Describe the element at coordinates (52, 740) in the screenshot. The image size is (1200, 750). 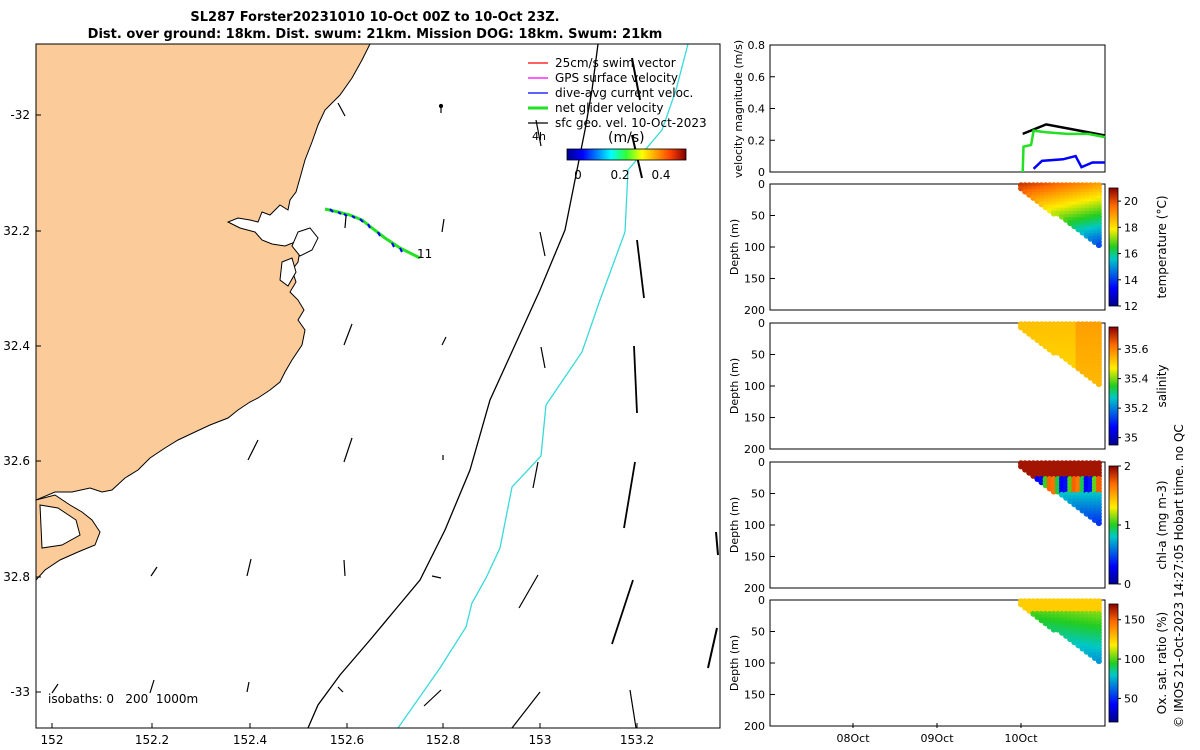
I see `map-x-tick: 152` at that location.